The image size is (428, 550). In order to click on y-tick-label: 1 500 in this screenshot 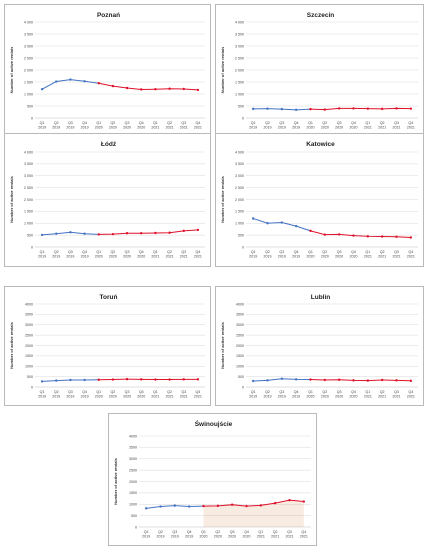, I will do `click(239, 82)`.